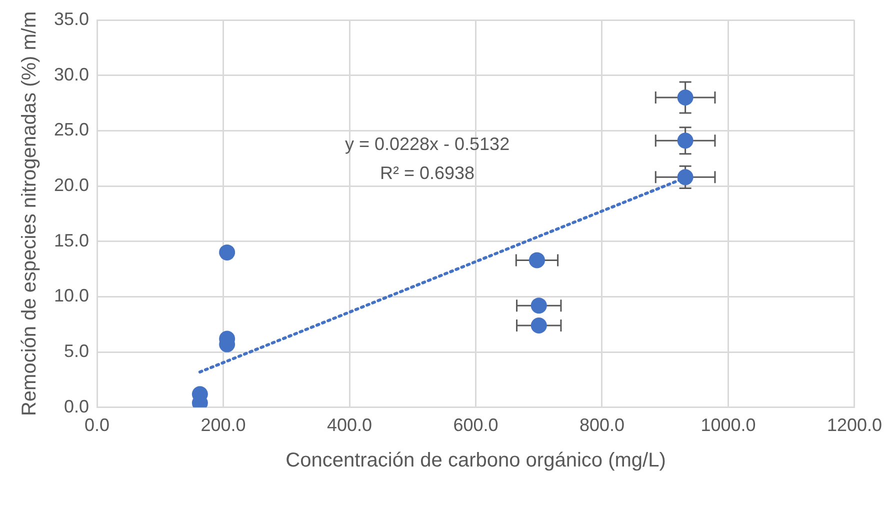  I want to click on x-axis-title: Concentración de carbono orgánico (mg/L), so click(476, 461).